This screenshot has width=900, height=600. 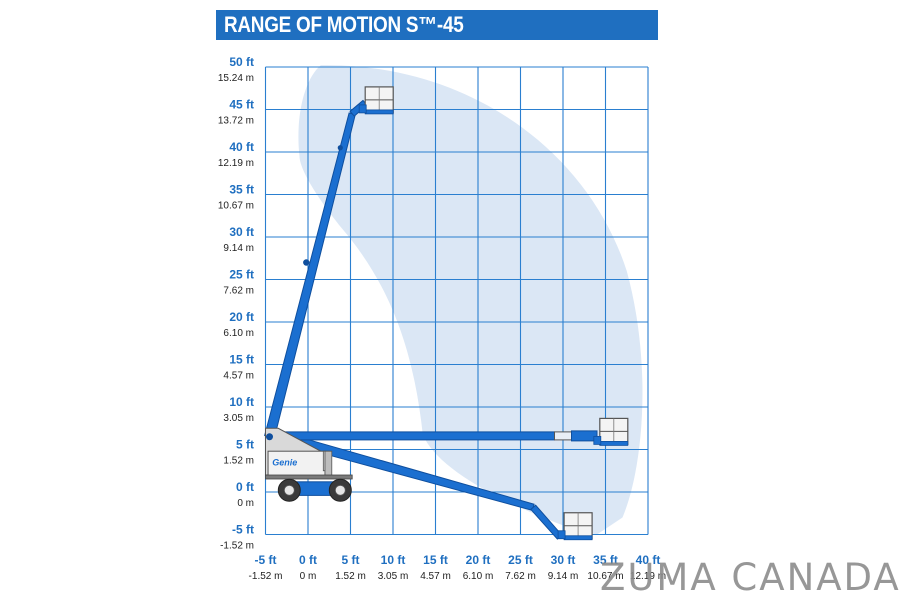 What do you see at coordinates (393, 560) in the screenshot?
I see `x-tick-label-ft: 10 ft` at bounding box center [393, 560].